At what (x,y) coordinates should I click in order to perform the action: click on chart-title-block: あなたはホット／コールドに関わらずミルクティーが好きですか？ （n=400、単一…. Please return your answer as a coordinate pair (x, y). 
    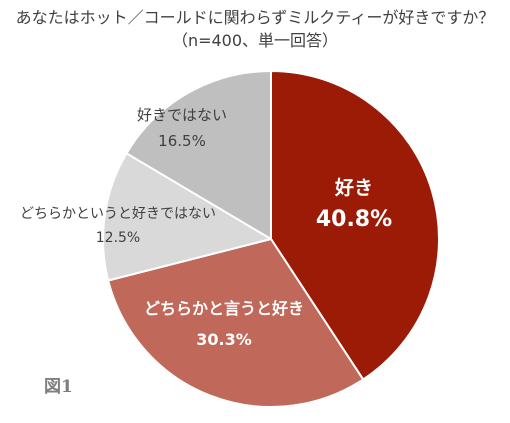
    Looking at the image, I should click on (255, 29).